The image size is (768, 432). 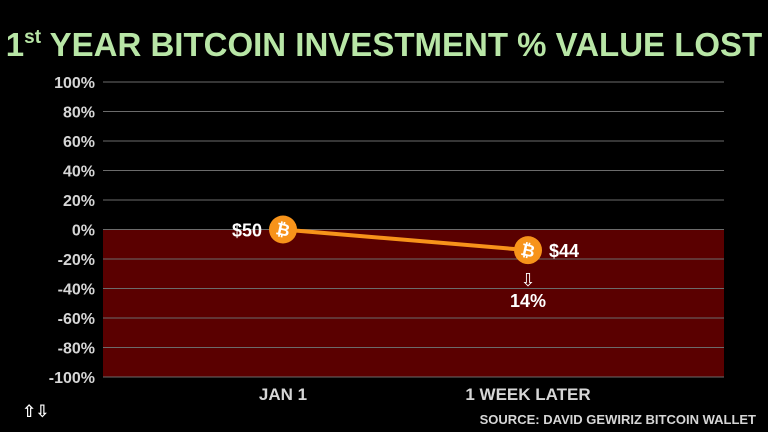 I want to click on data-label: $50, so click(x=247, y=231).